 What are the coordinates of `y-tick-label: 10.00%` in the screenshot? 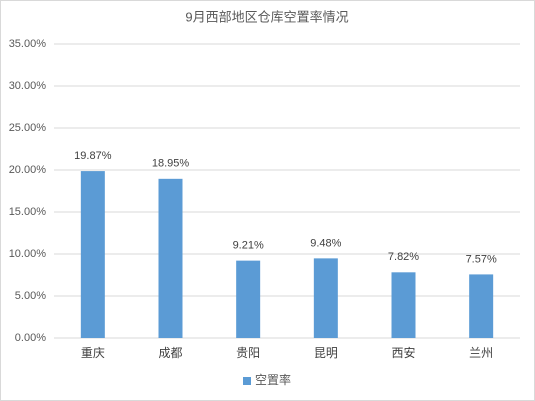 It's located at (28, 254).